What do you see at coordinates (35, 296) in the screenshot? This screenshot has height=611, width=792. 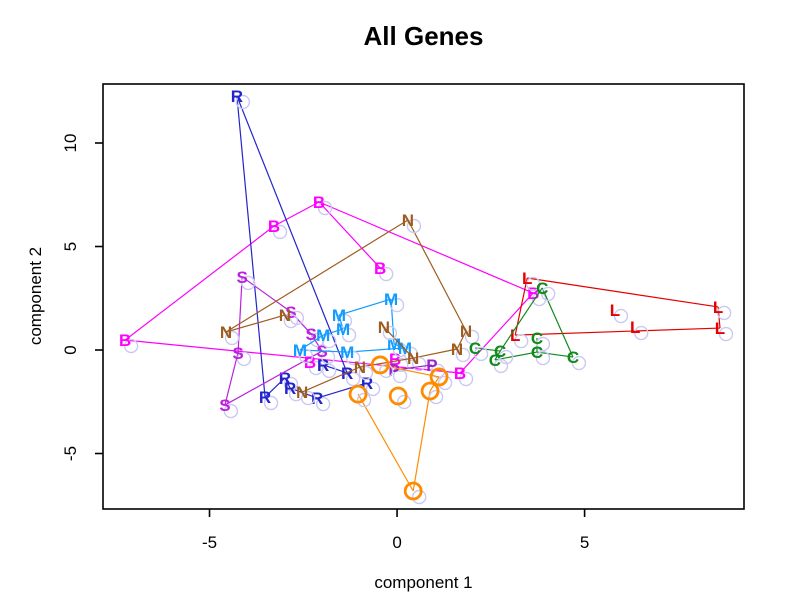 I see `y-axis-label: component 2` at bounding box center [35, 296].